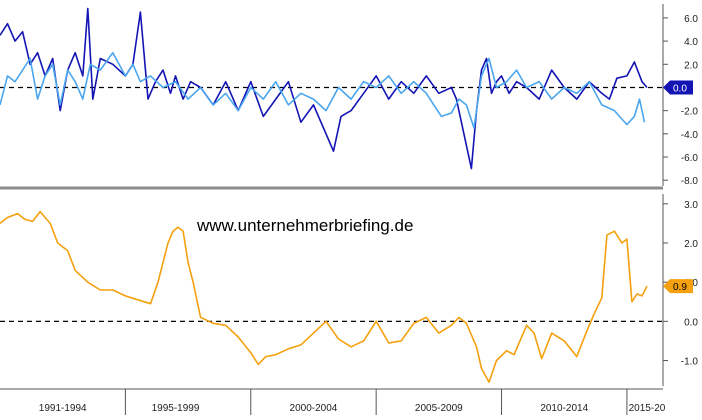  What do you see at coordinates (690, 158) in the screenshot?
I see `top-y-tick-label: -6.0` at bounding box center [690, 158].